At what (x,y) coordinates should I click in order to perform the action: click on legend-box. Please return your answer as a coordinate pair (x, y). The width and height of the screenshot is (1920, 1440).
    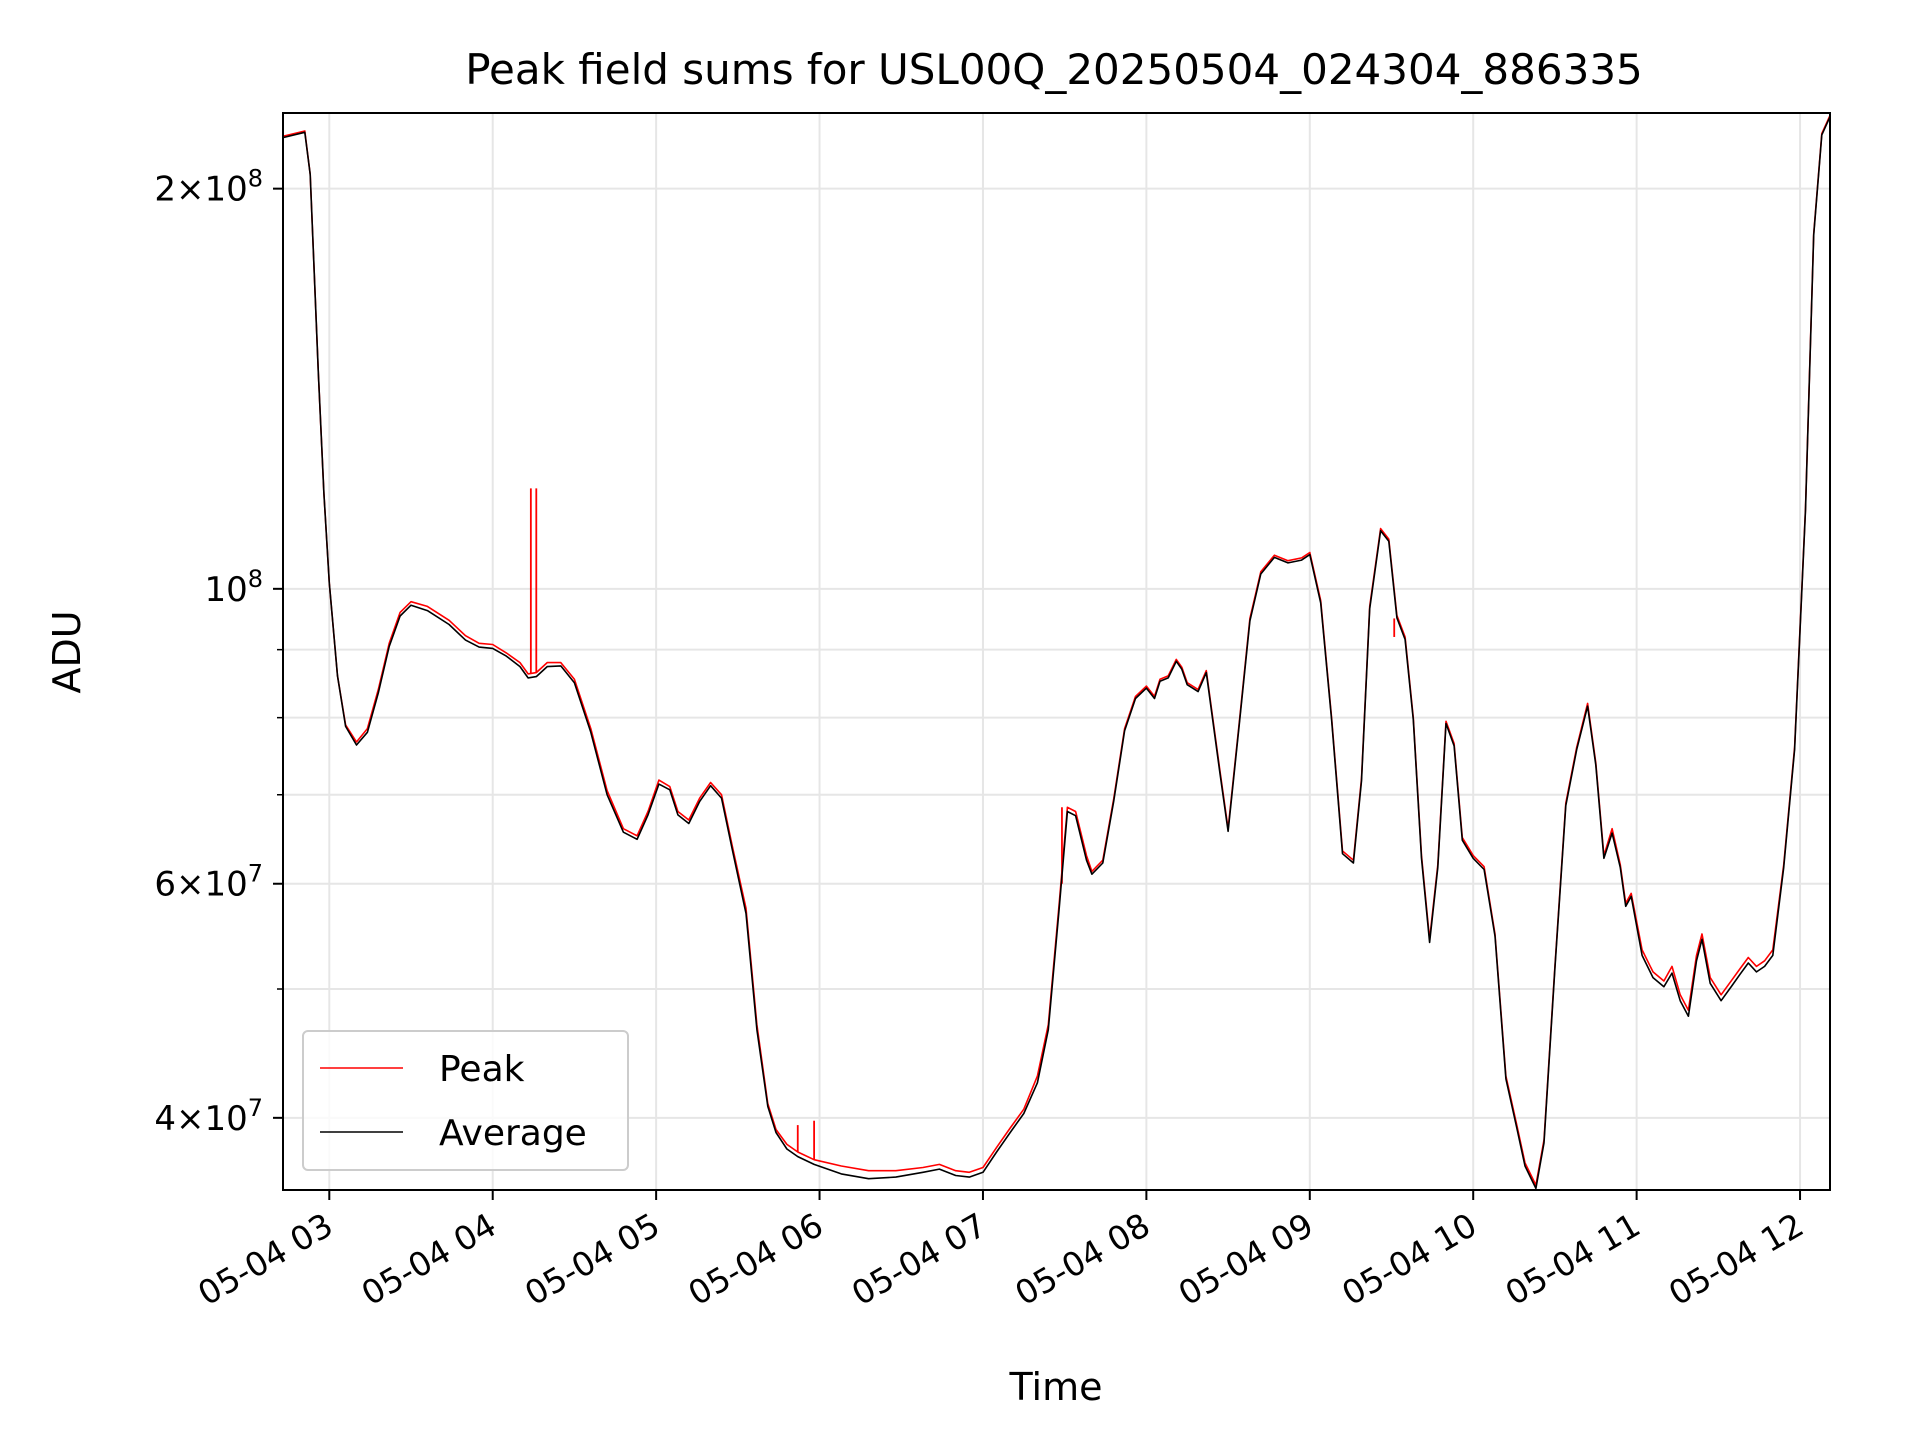
    Looking at the image, I should click on (465, 1100).